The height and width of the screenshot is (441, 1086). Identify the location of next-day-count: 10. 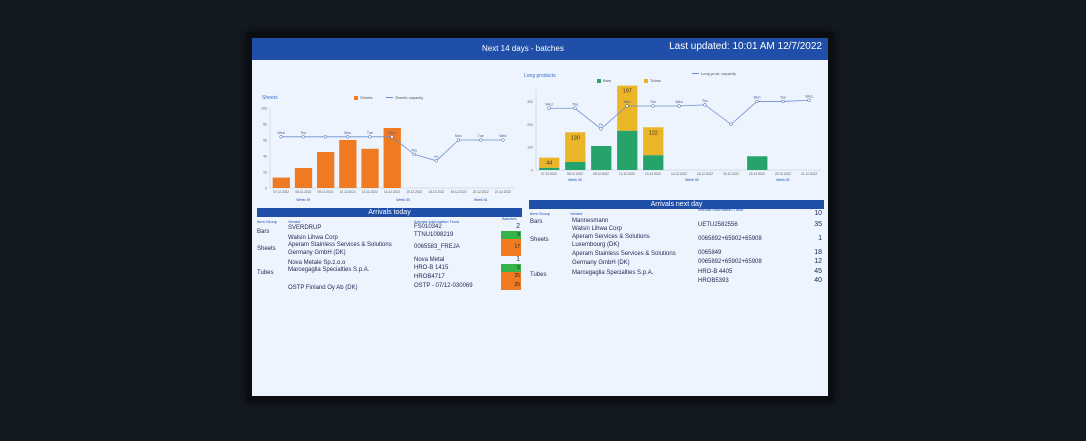
(818, 213).